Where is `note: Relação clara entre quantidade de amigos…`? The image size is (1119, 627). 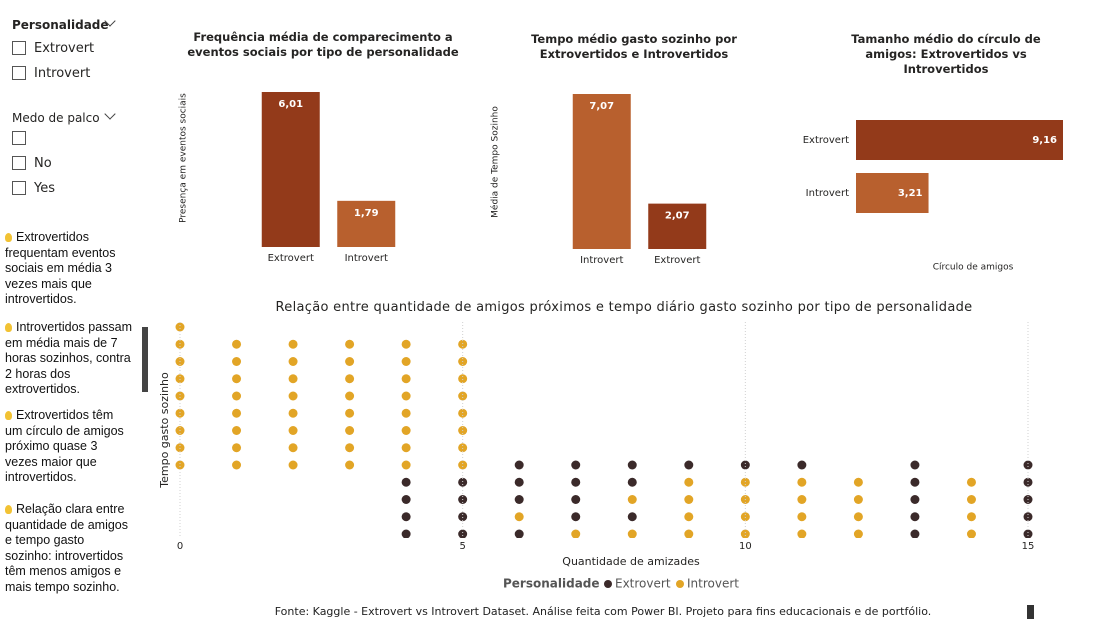 note: Relação clara entre quantidade de amigos… is located at coordinates (69, 548).